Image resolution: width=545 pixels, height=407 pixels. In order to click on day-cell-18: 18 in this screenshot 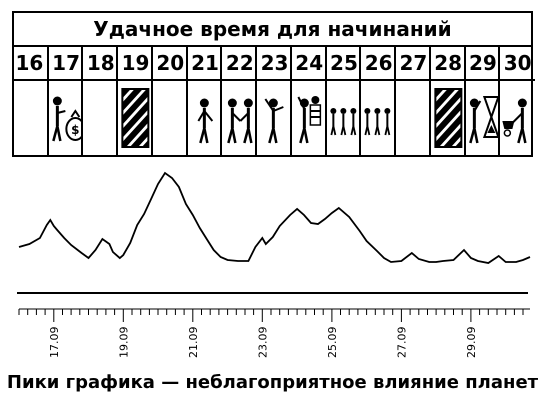, I will do `click(100, 102)`.